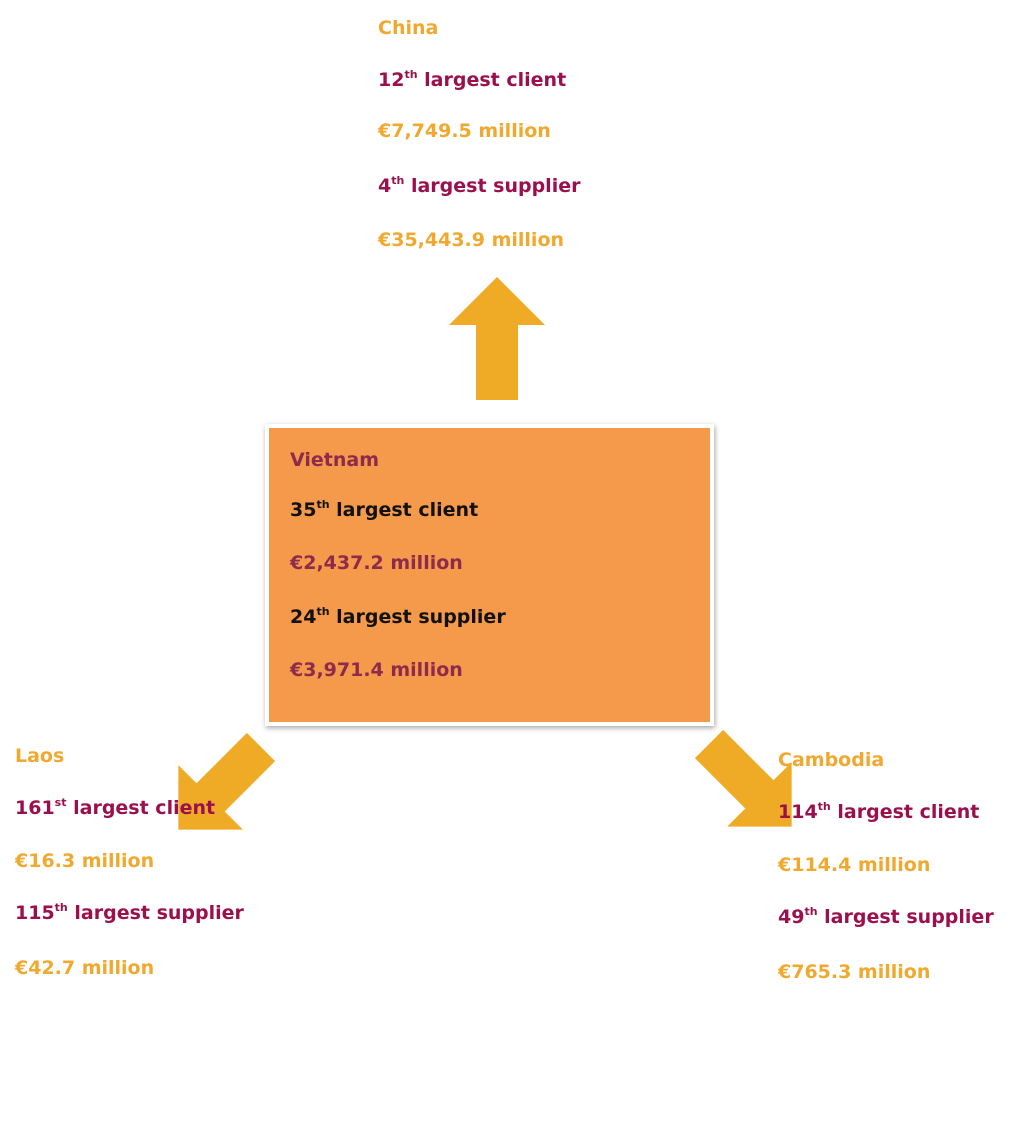  Describe the element at coordinates (60, 802) in the screenshot. I see `rank-suffix: st` at that location.